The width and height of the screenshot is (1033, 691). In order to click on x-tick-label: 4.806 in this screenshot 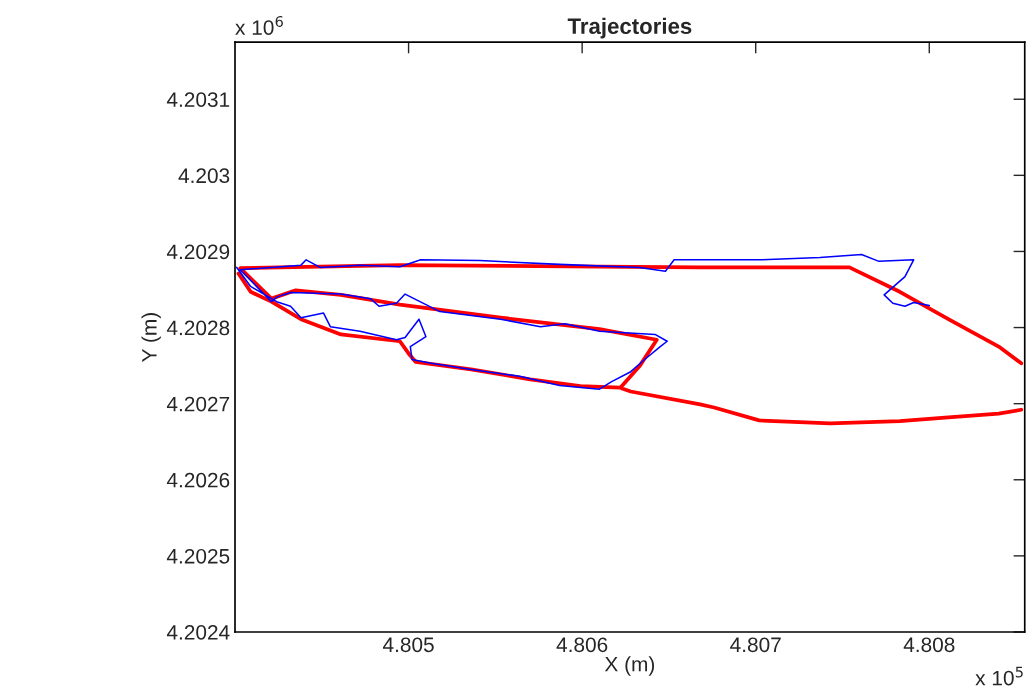, I will do `click(582, 645)`.